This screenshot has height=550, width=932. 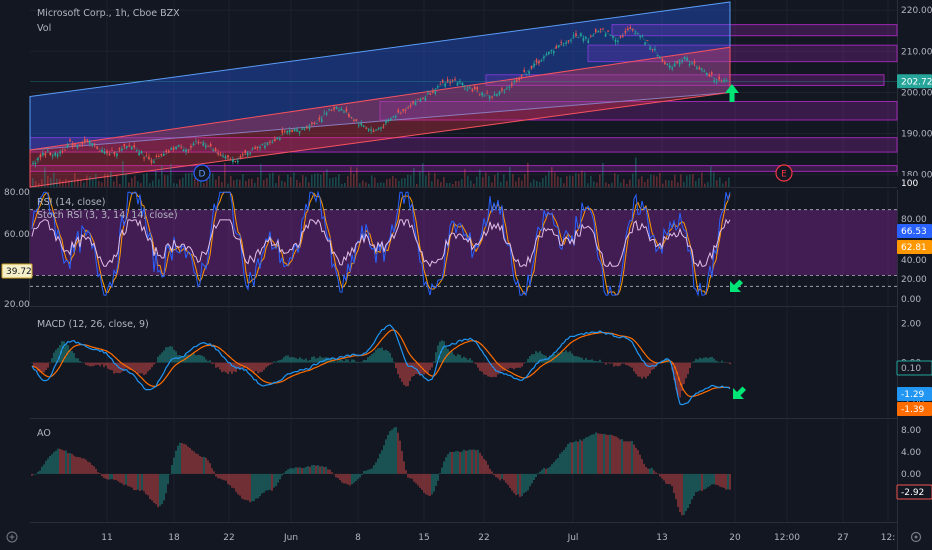 What do you see at coordinates (498, 538) in the screenshot?
I see `time-axis: 11 18 22 Jun 8 15 22 Jul 13 20 12:00 27 12:` at bounding box center [498, 538].